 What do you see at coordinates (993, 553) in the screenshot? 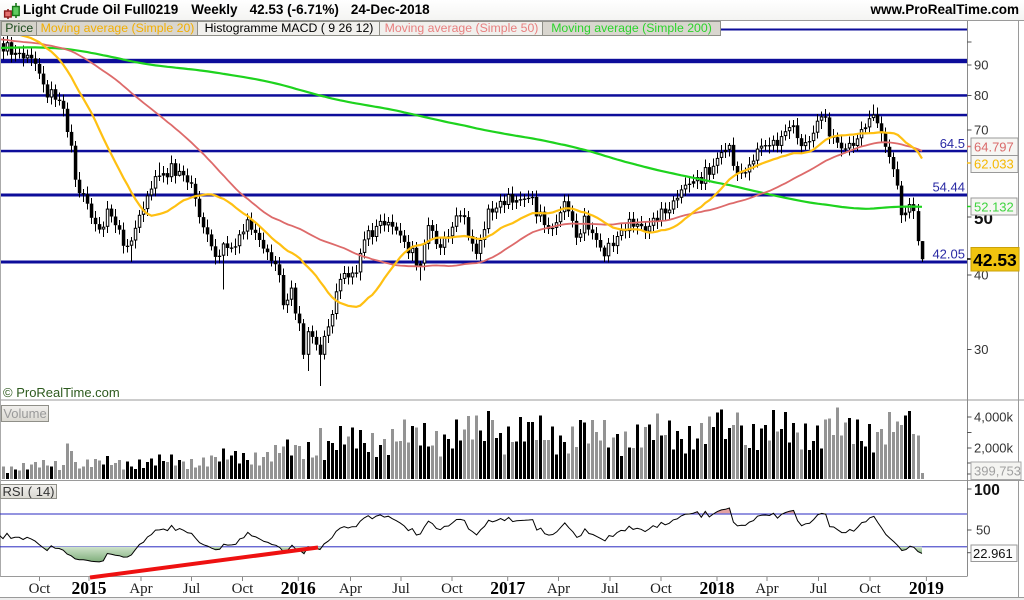
I see `svg-text: 22.961` at bounding box center [993, 553].